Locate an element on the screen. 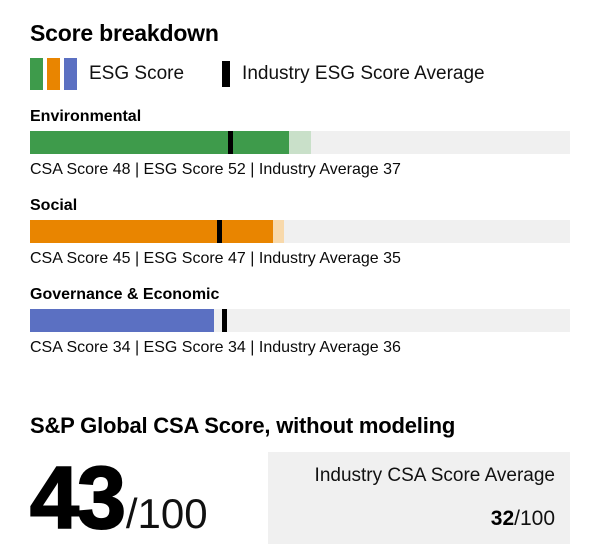 This screenshot has height=552, width=609. summary-heading: S&P Global CSA Score, without modeling is located at coordinates (243, 425).